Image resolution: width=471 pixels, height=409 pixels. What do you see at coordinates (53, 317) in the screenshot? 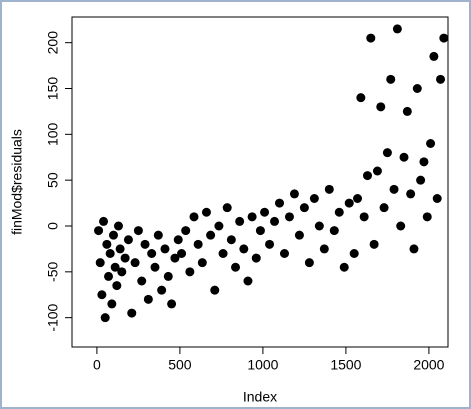
I see `y-tick-label: -100` at bounding box center [53, 317].